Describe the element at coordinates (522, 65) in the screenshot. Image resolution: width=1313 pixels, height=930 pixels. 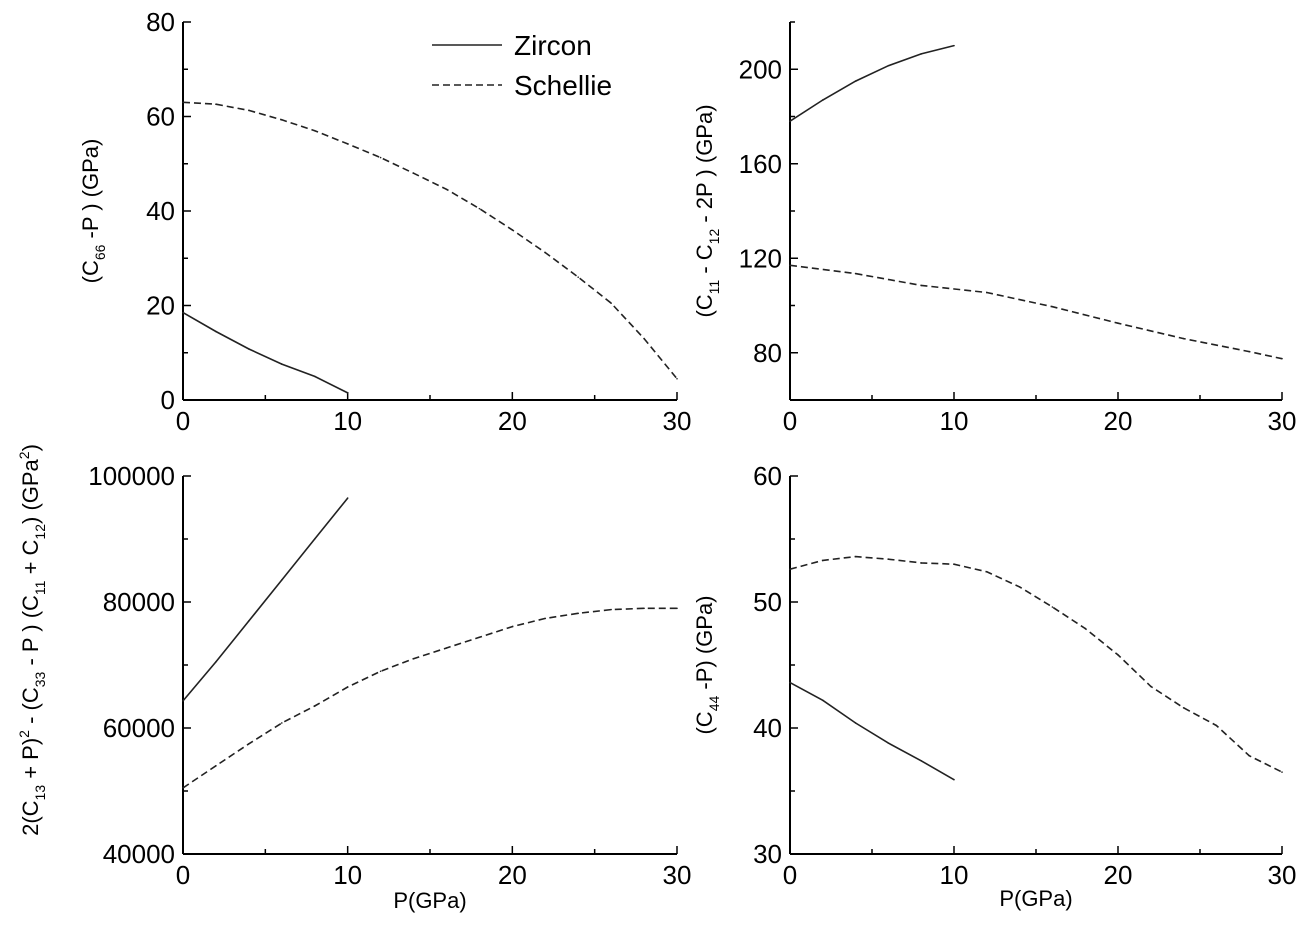
I see `legend: Zircon Schellie` at that location.